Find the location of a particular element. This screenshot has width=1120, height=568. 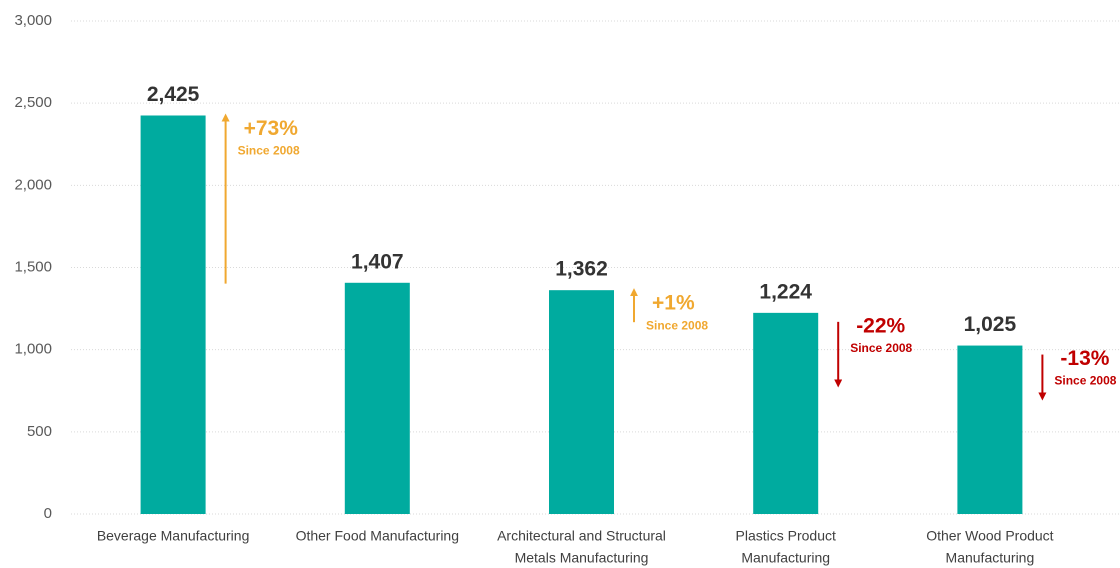

y-tick-label: 1,000 is located at coordinates (33, 349).